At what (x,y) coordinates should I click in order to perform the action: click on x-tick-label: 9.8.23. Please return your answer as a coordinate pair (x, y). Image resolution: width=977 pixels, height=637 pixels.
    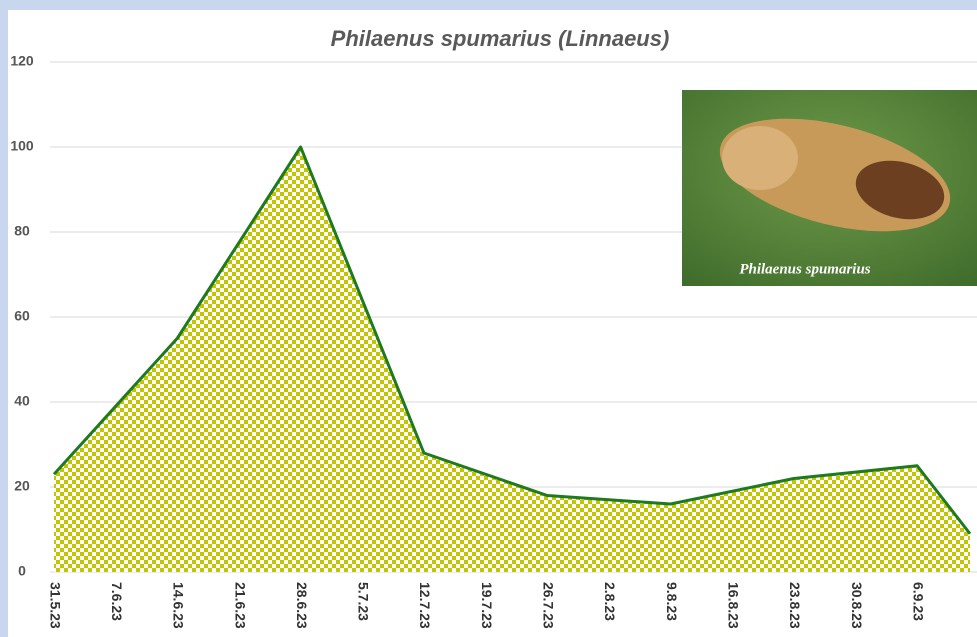
    Looking at the image, I should click on (672, 601).